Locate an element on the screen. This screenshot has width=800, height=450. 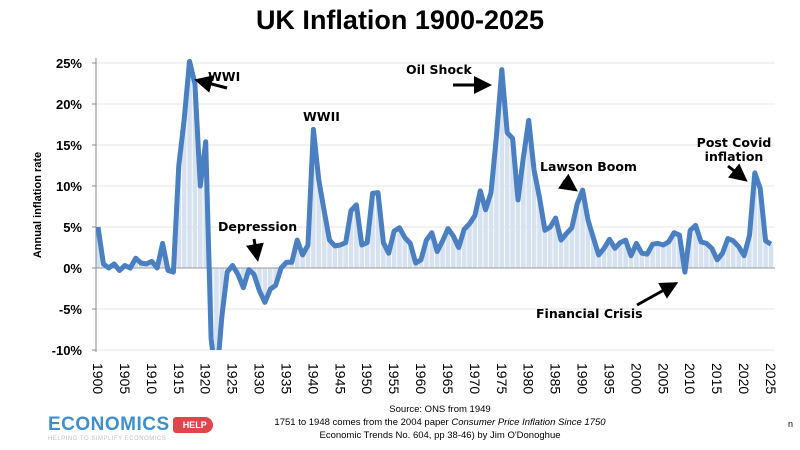
x-tick-label: 1950 is located at coordinates (367, 378).